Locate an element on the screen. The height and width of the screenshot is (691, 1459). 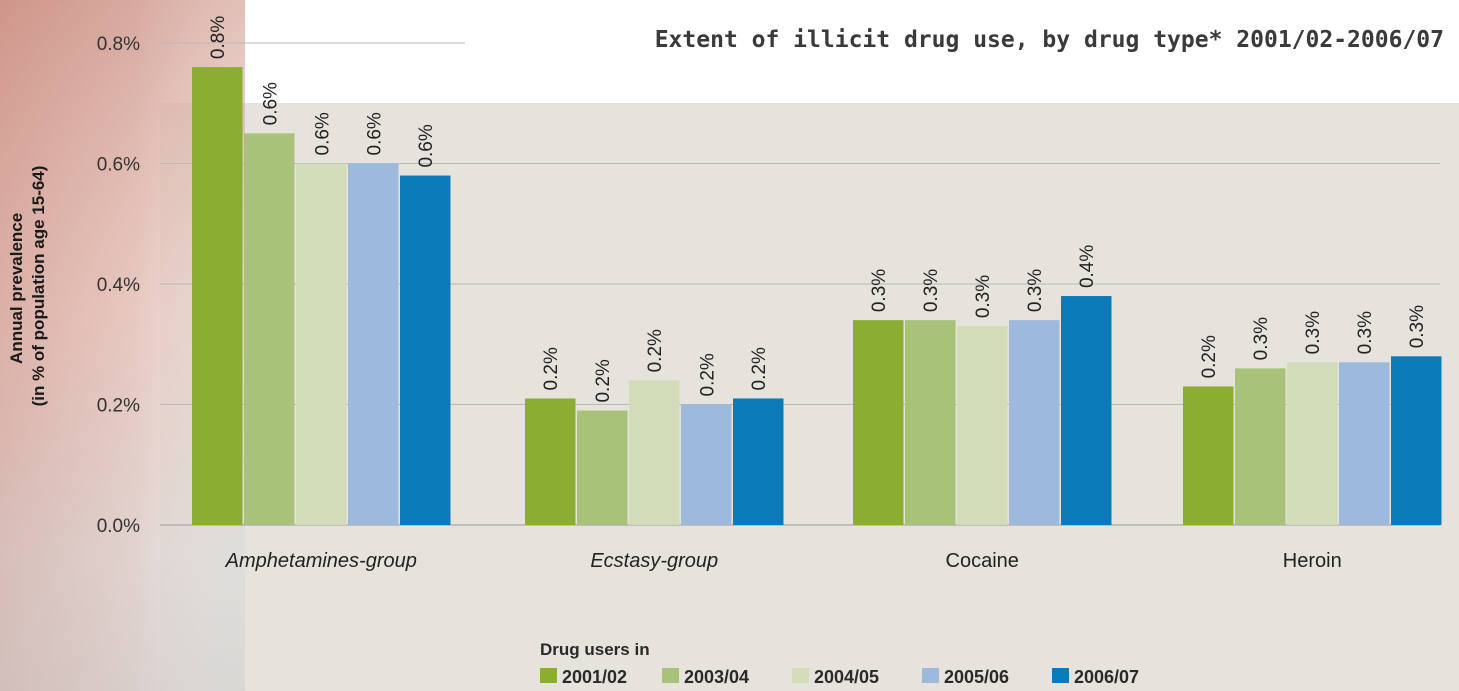
legend-label: 2005/06 is located at coordinates (976, 677).